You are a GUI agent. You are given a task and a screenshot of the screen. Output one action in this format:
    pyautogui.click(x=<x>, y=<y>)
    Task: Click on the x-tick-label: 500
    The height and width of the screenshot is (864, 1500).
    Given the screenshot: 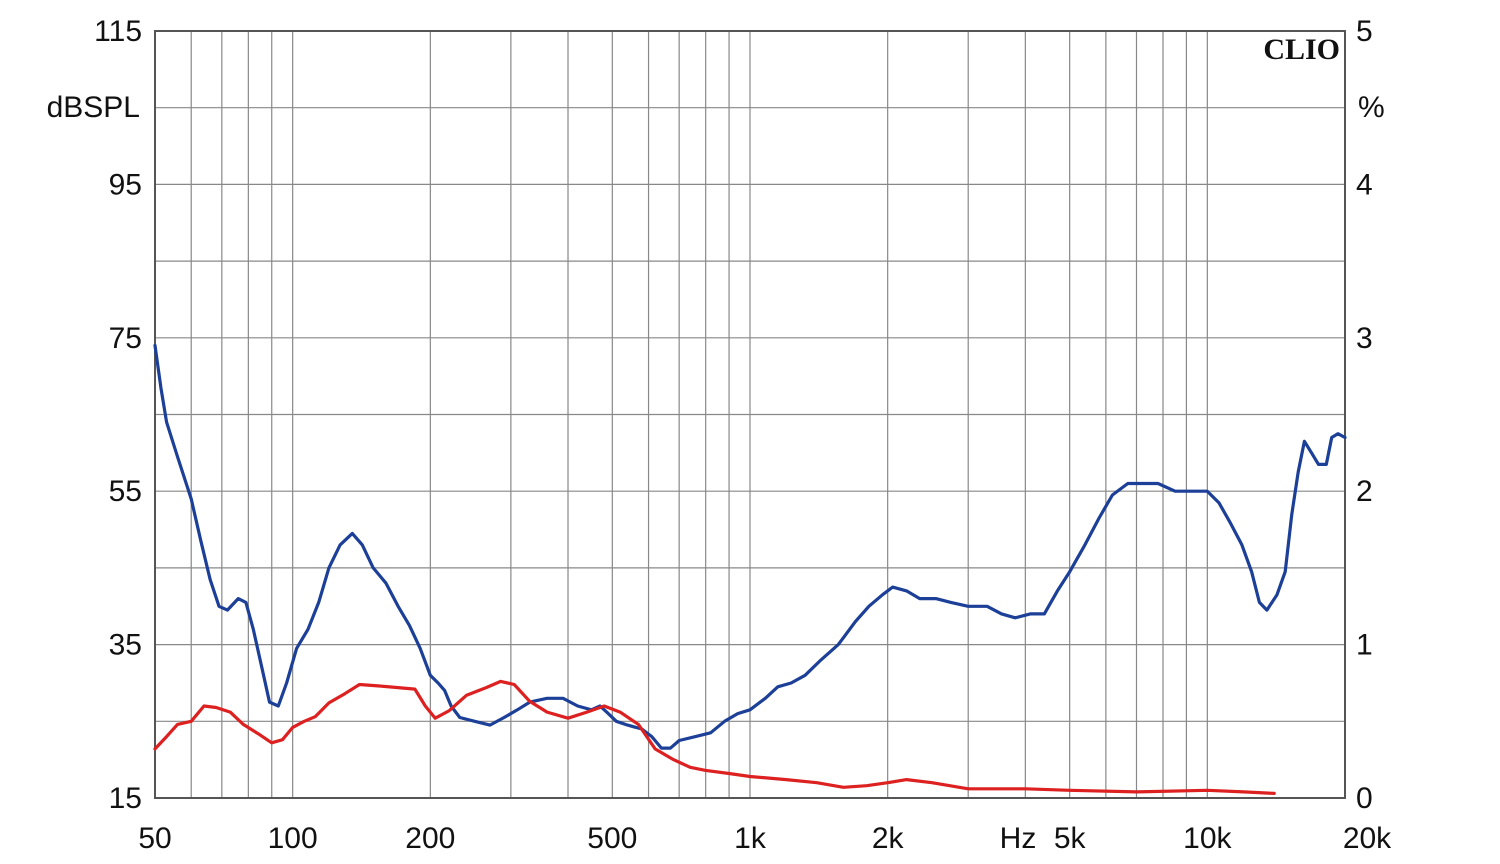 What is the action you would take?
    pyautogui.click(x=612, y=838)
    